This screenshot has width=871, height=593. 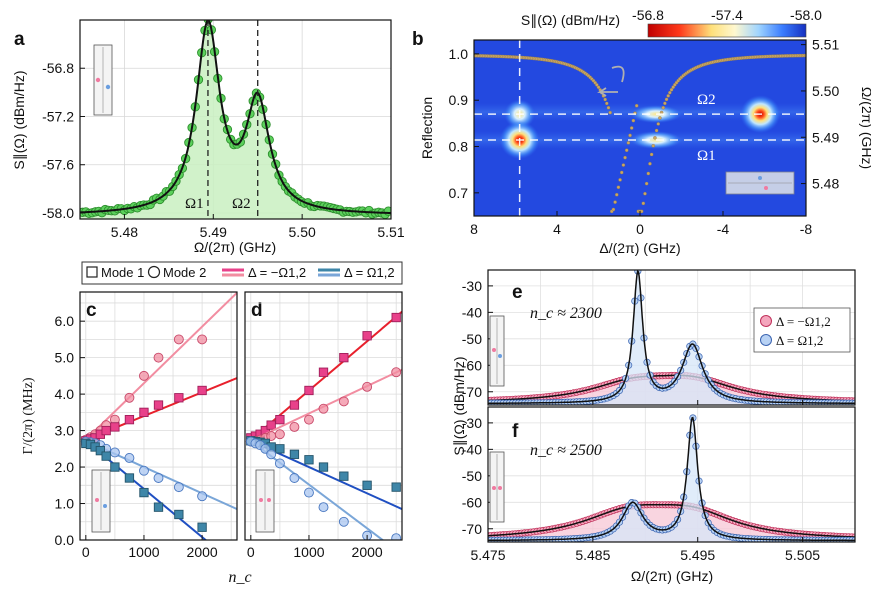 I want to click on panel-d-frame, so click(x=323, y=416).